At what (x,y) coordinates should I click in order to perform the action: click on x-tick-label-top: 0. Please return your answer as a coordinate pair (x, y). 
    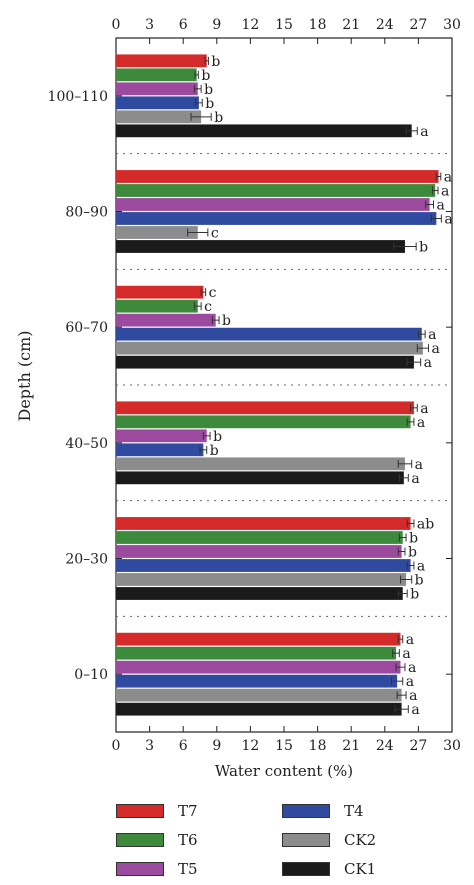
    Looking at the image, I should click on (116, 25).